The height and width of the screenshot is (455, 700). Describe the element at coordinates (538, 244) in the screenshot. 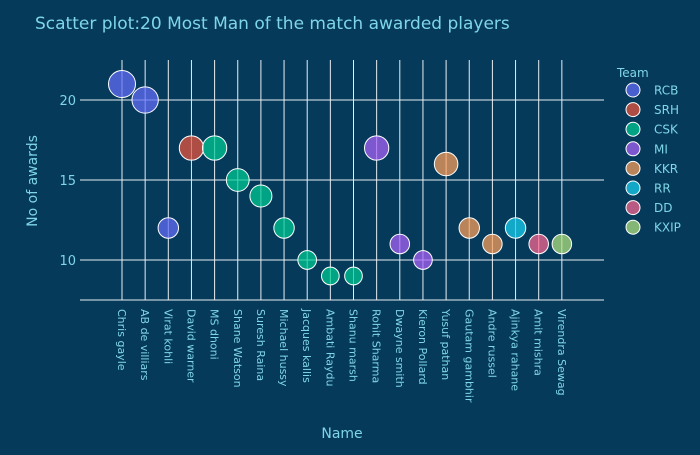

I see `data-point-dd` at that location.